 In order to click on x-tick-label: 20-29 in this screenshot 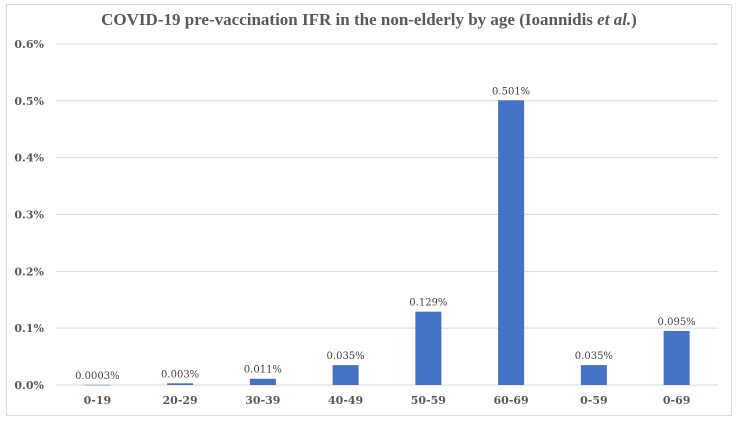, I will do `click(180, 400)`.